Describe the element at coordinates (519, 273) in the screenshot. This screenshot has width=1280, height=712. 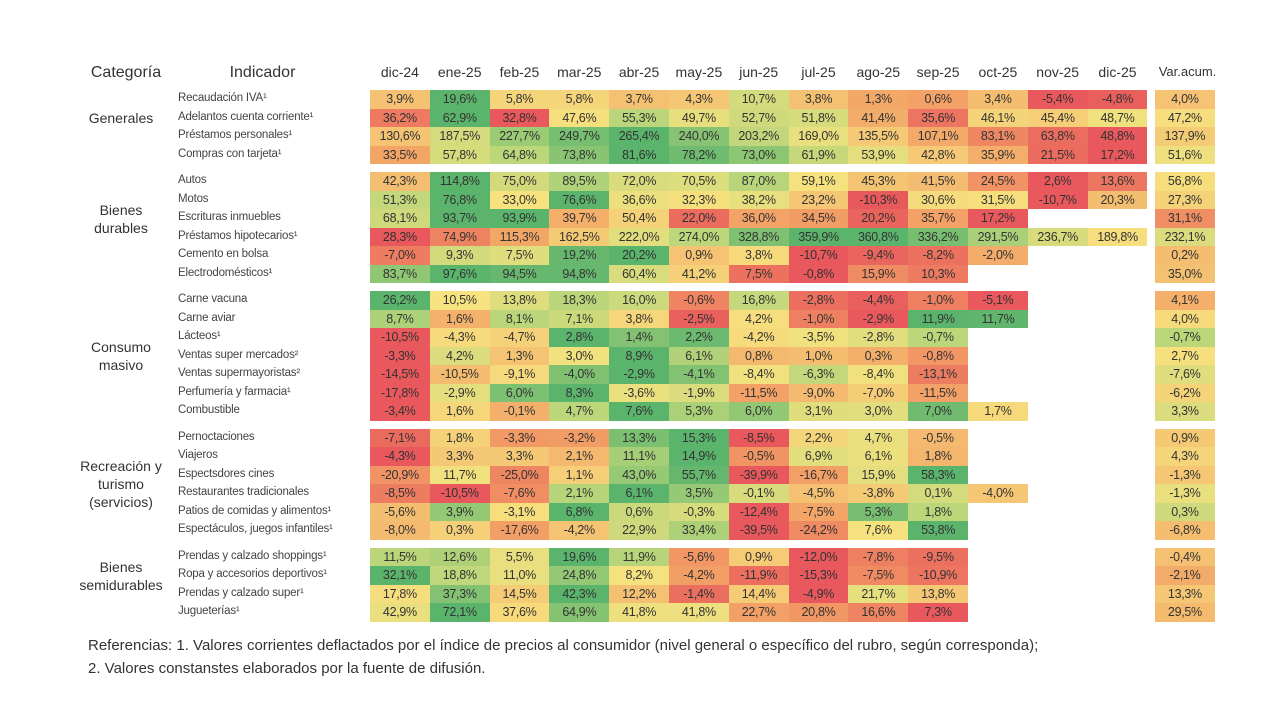
I see `heatmap-cell: 94,5%` at that location.